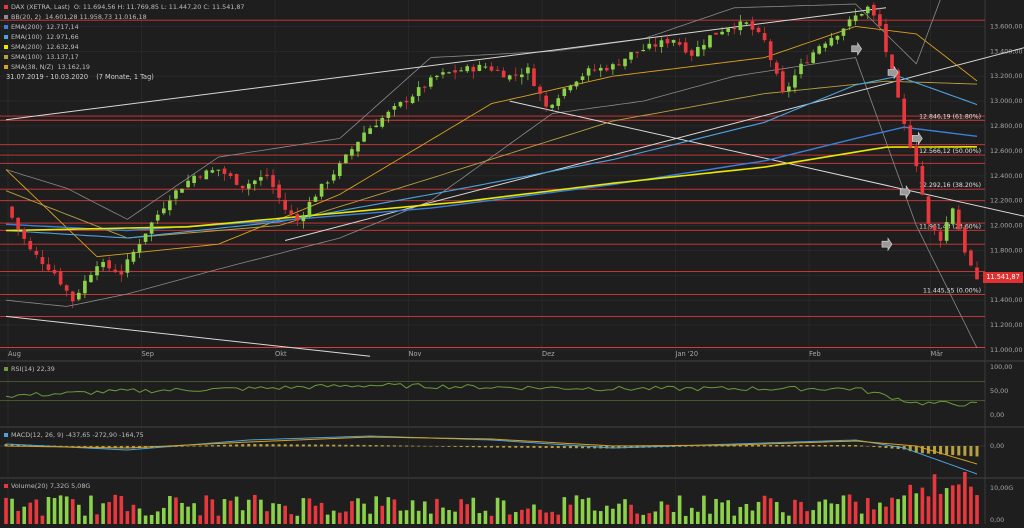  I want to click on rsi-tick-label: 0,00, so click(997, 415).